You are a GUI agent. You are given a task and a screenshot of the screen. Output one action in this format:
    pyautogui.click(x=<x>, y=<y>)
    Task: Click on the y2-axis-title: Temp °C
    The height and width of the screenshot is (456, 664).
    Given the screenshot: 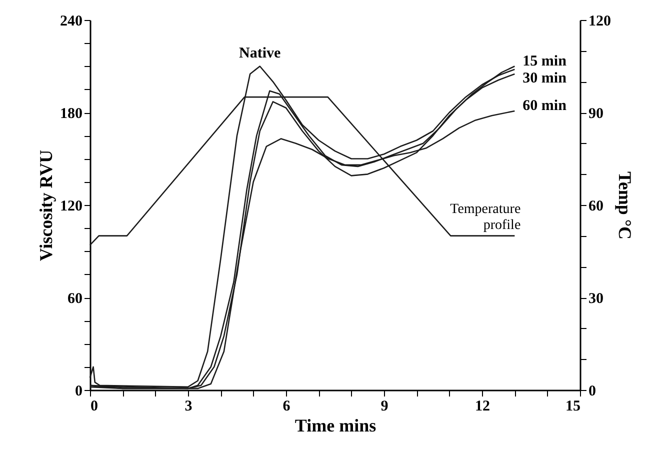 What is the action you would take?
    pyautogui.click(x=625, y=205)
    